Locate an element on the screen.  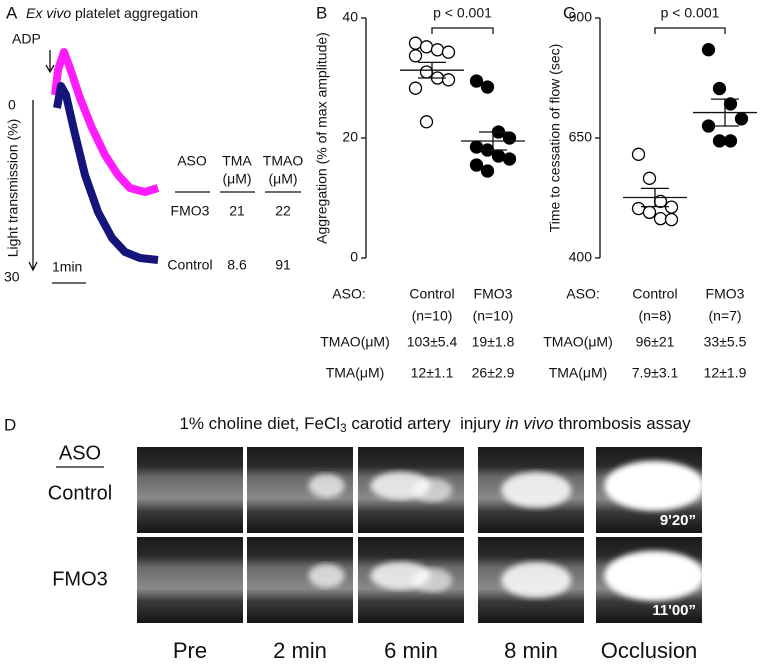
table-header: TMA is located at coordinates (237, 161).